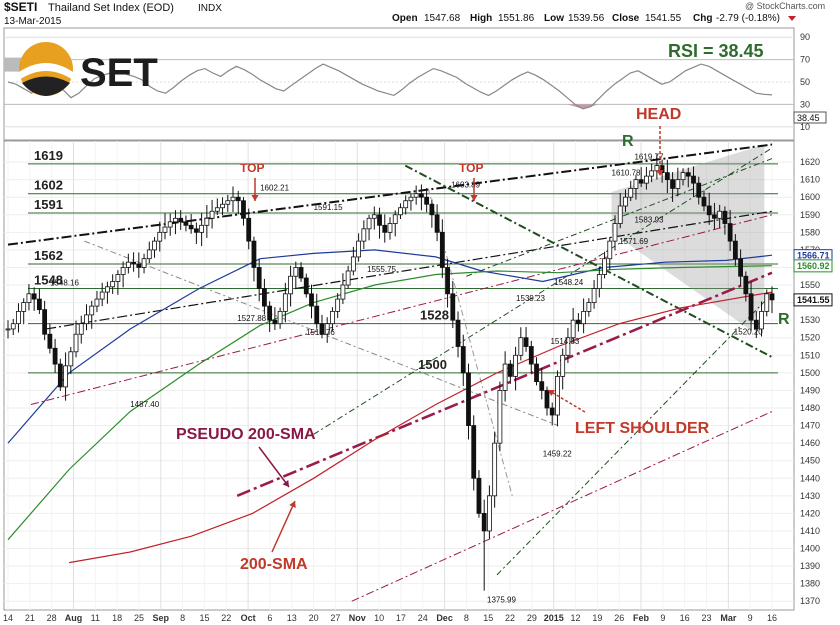 Image resolution: width=840 pixels, height=625 pixels. Describe the element at coordinates (810, 215) in the screenshot. I see `y-tick-label: 1590` at that location.